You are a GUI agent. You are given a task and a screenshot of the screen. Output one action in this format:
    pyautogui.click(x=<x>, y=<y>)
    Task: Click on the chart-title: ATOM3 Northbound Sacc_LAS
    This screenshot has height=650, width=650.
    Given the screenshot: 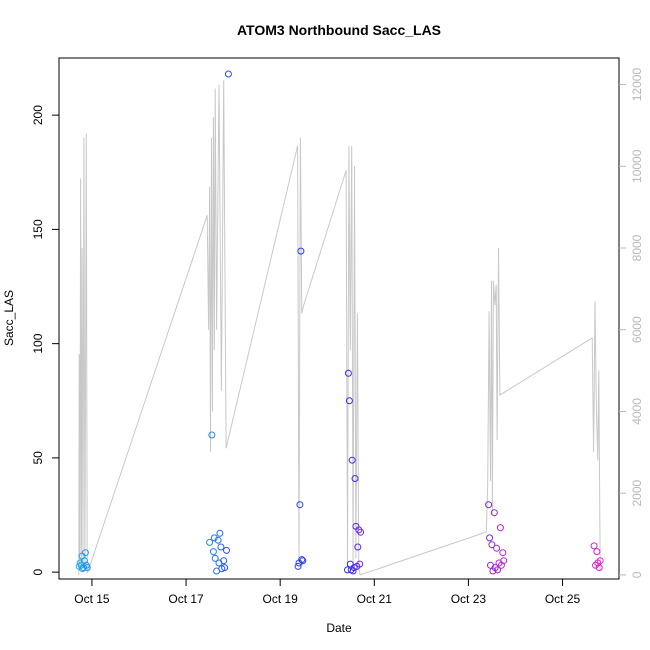 What is the action you would take?
    pyautogui.click(x=339, y=30)
    